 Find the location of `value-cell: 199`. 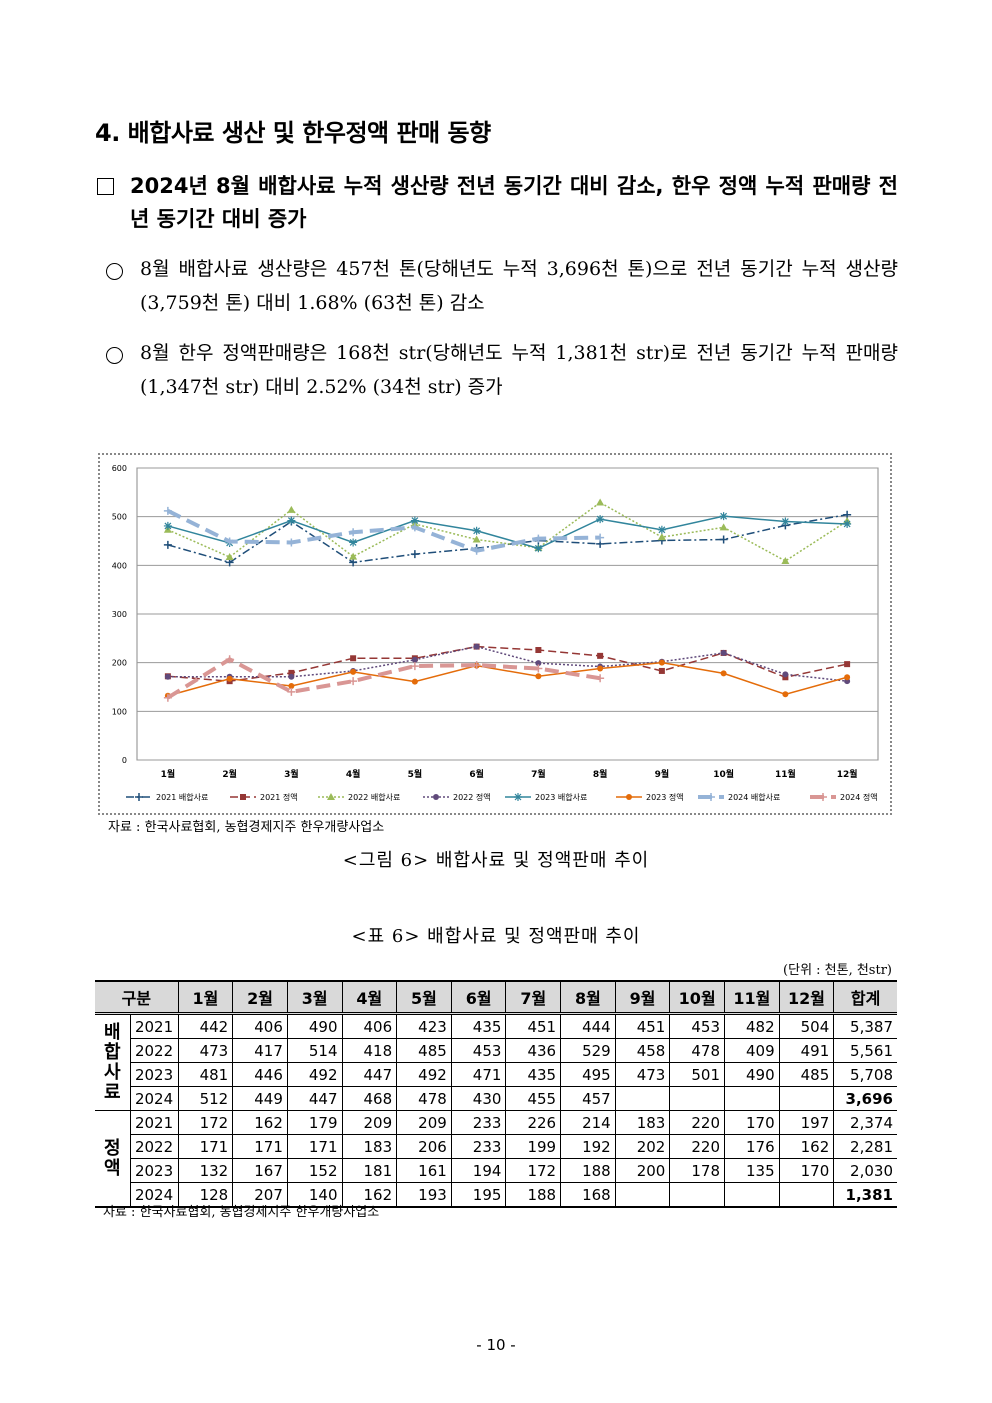

value-cell: 199 is located at coordinates (533, 1146).